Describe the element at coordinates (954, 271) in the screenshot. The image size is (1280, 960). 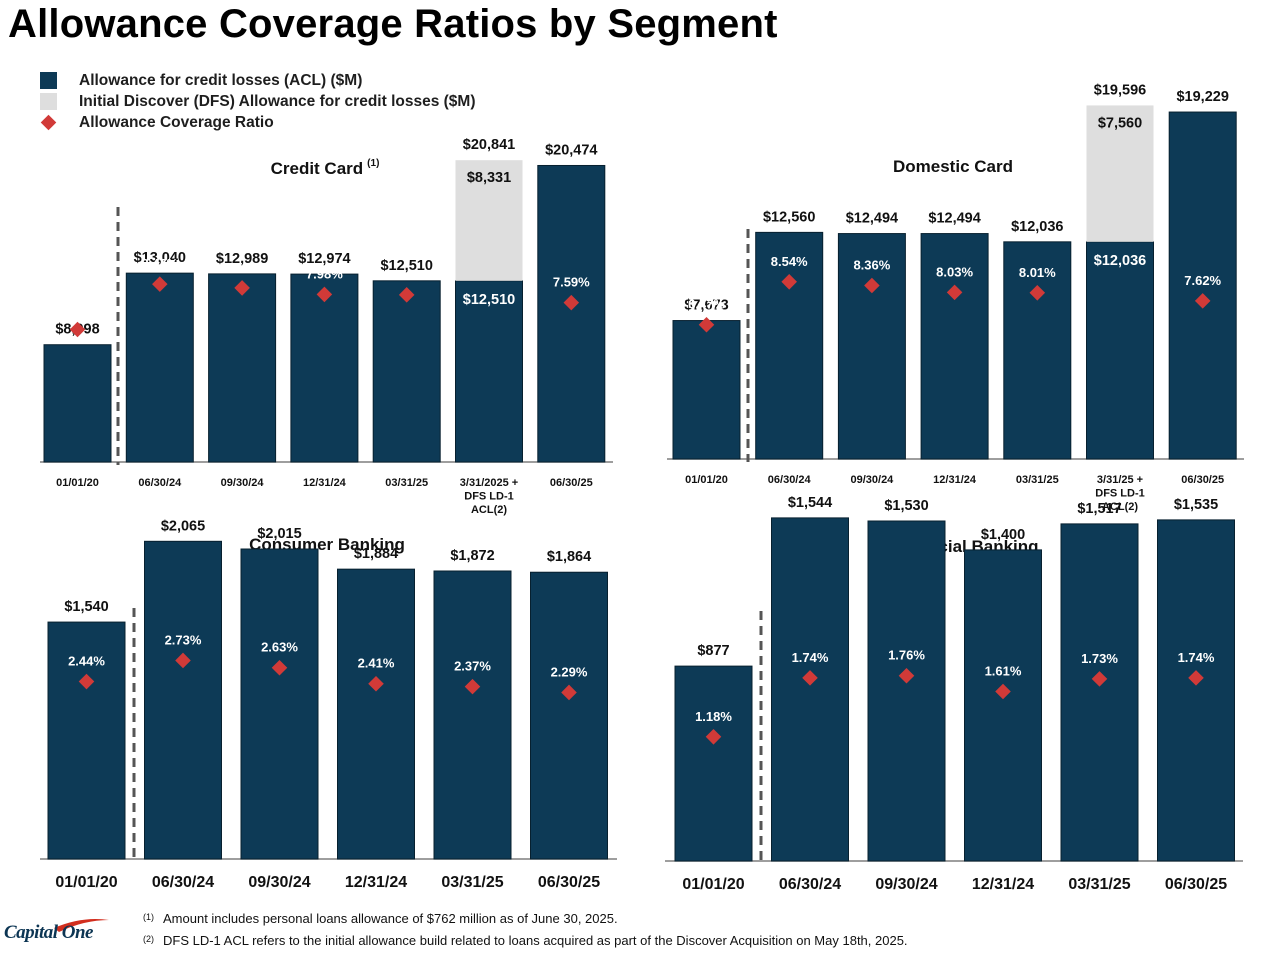
I see `ratio-label: 8.03%` at that location.